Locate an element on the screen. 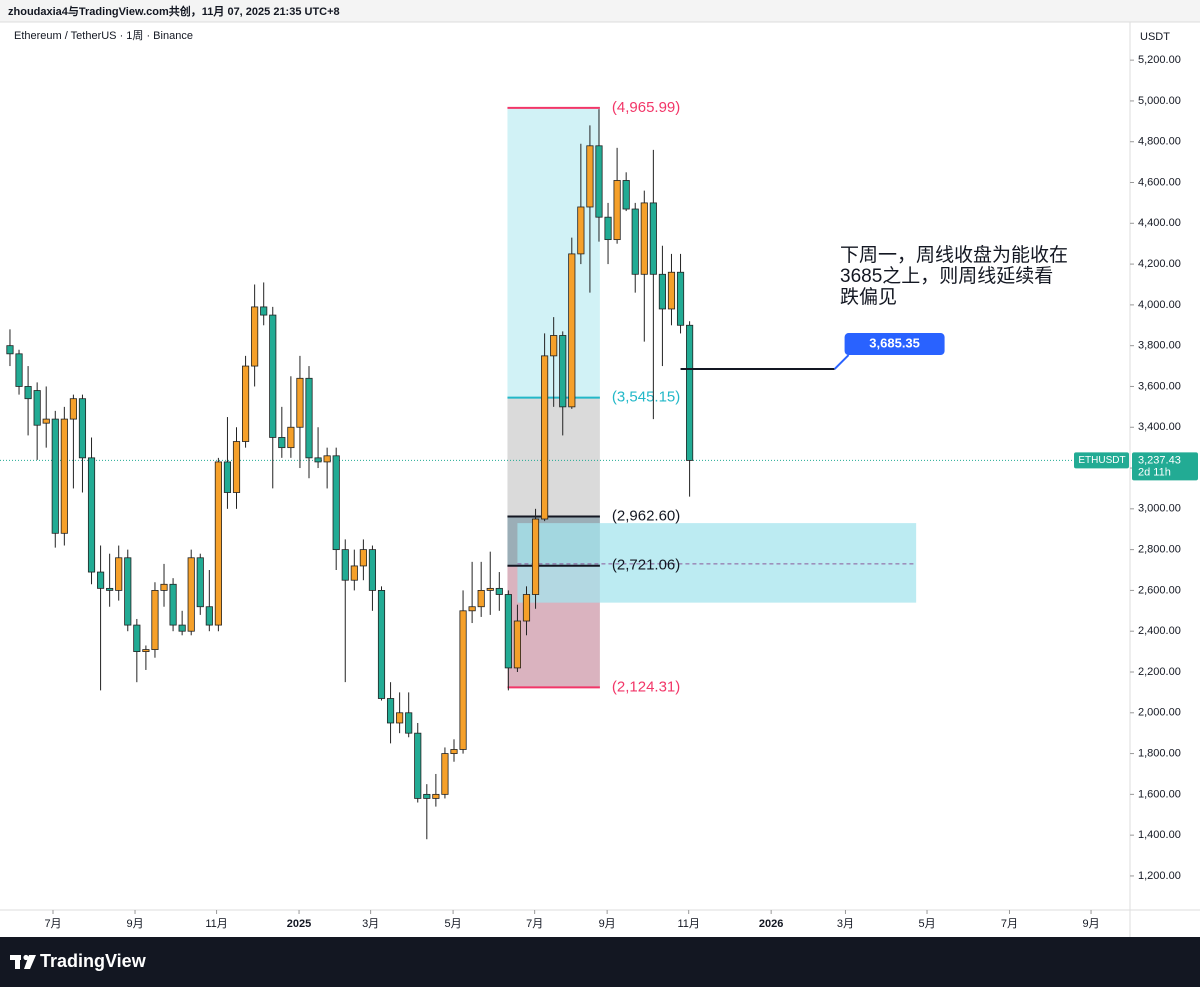 Image resolution: width=1200 pixels, height=987 pixels. x-tick-label: 3月 is located at coordinates (370, 924).